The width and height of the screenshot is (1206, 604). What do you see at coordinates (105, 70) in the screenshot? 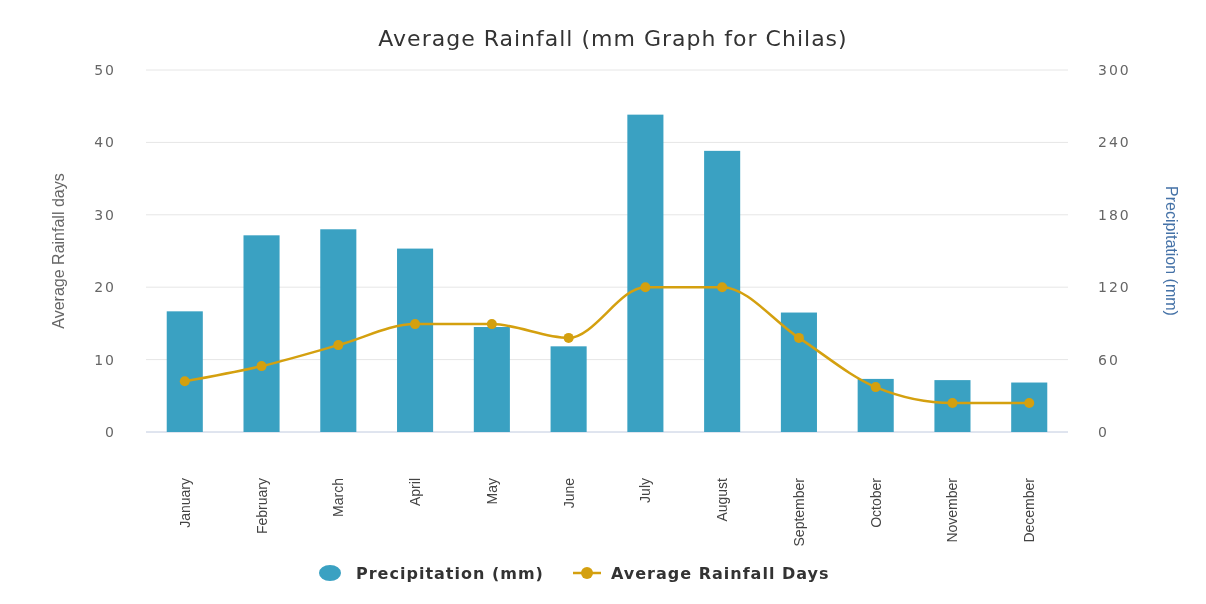
I see `y-tick-label: 50` at bounding box center [105, 70].